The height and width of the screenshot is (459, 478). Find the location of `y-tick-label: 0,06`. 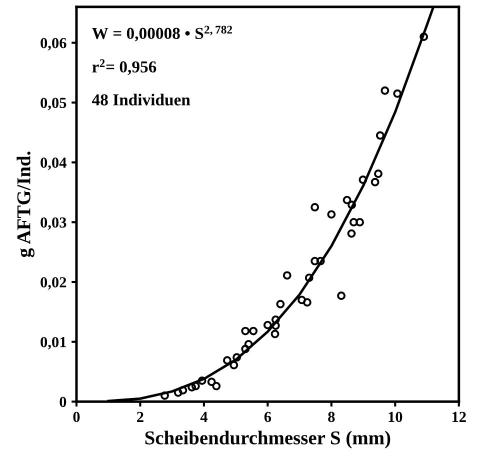

y-tick-label: 0,06 is located at coordinates (53, 44).